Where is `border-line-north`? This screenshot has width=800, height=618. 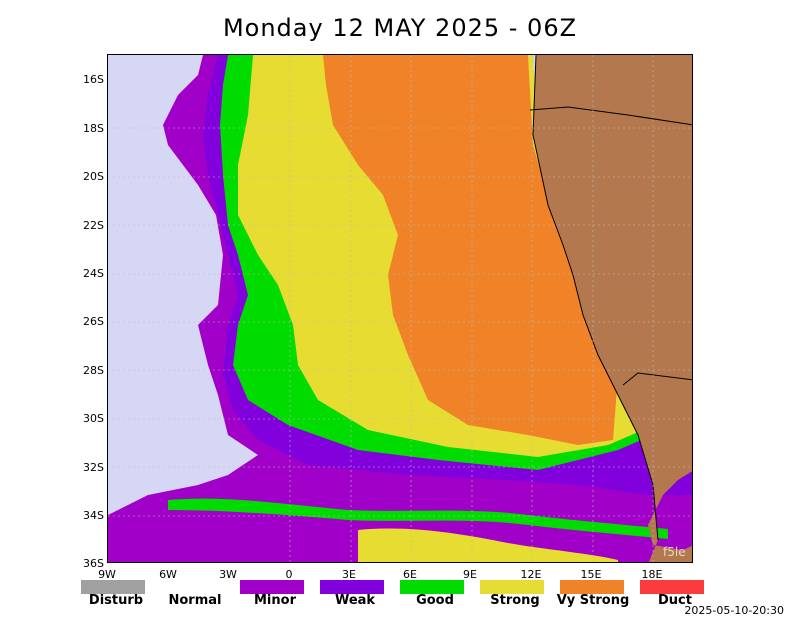 border-line-north is located at coordinates (610, 116).